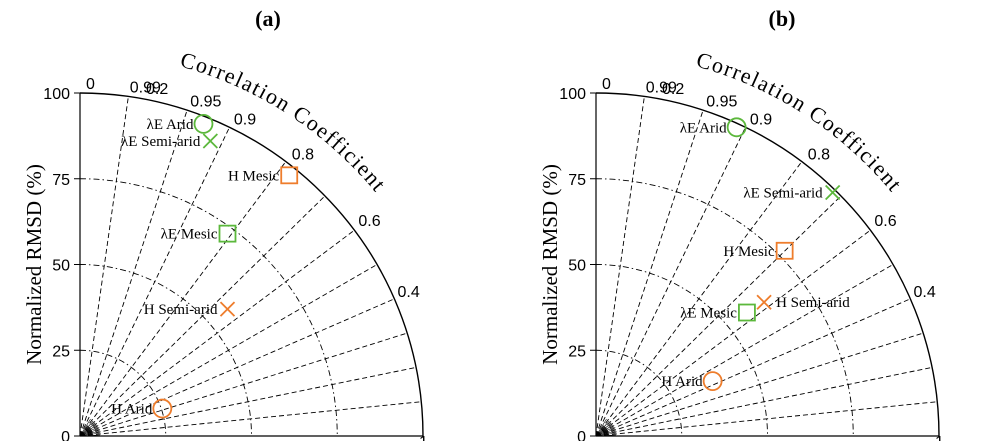 The height and width of the screenshot is (441, 985). Describe the element at coordinates (268, 18) in the screenshot. I see `panel-title: (a)` at that location.